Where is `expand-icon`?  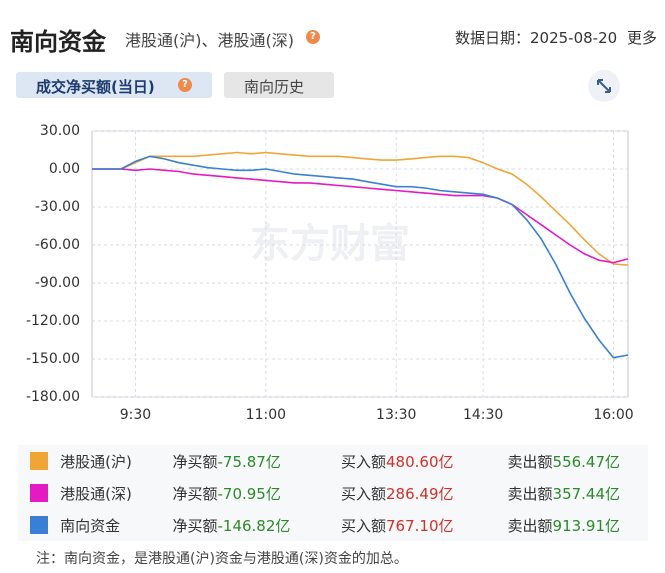 expand-icon is located at coordinates (604, 86).